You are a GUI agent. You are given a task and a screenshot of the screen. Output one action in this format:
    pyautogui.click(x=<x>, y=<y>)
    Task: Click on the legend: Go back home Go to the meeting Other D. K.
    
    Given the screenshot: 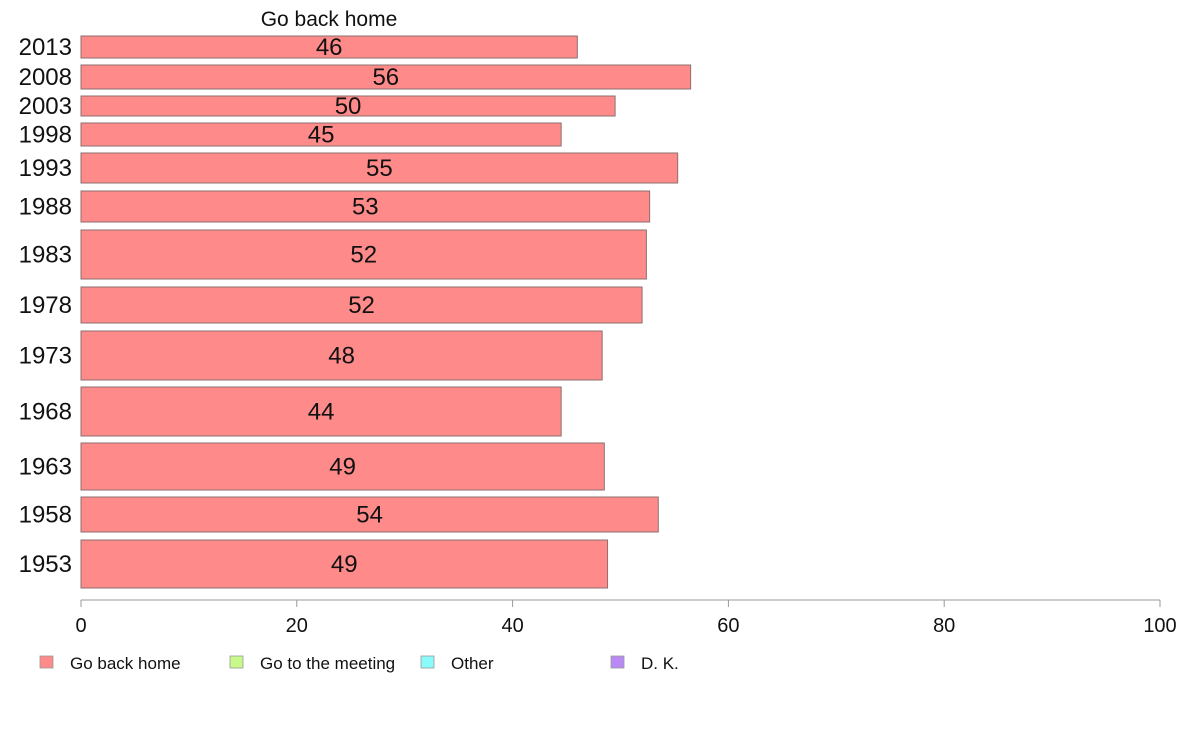 What is the action you would take?
    pyautogui.click(x=359, y=663)
    